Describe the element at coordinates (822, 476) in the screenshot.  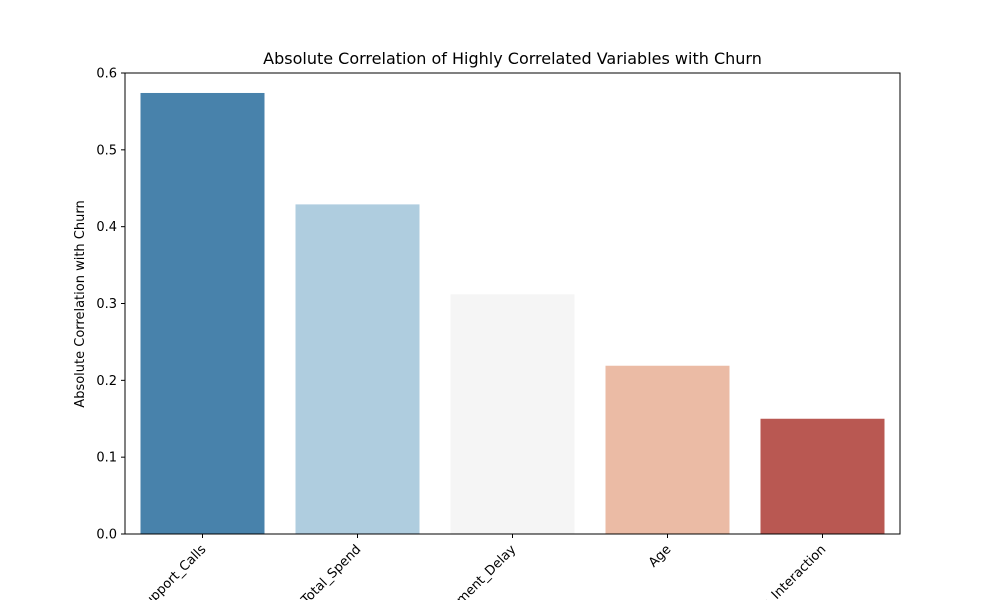
I see `bar-last-interaction` at that location.